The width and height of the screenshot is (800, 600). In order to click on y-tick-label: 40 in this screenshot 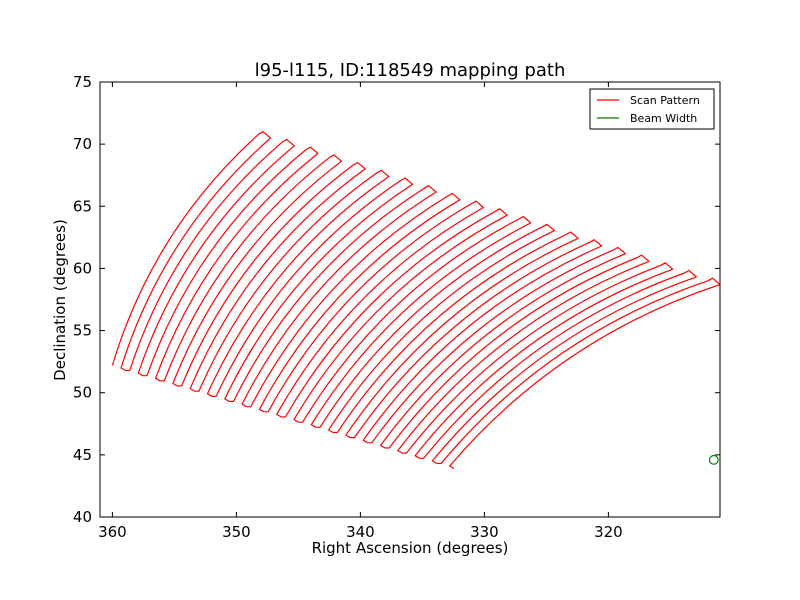, I will do `click(82, 517)`.